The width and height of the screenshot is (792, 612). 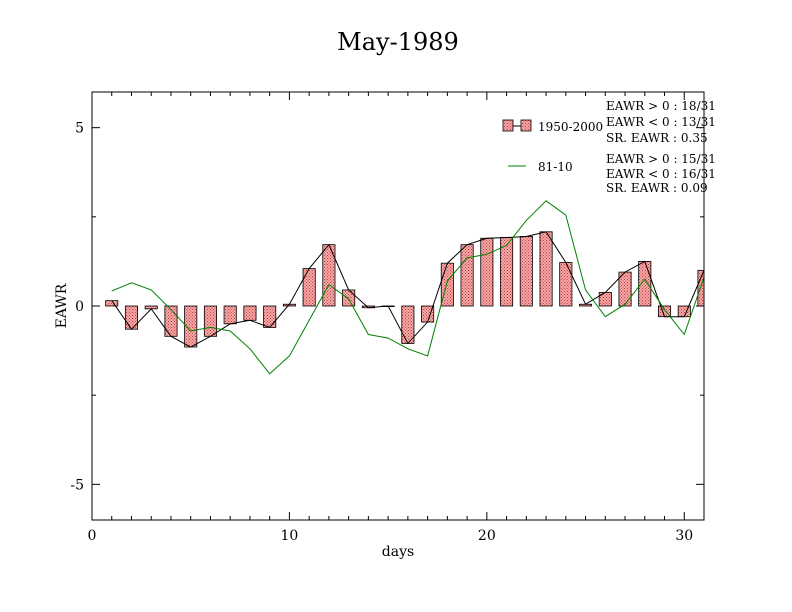 What do you see at coordinates (661, 106) in the screenshot?
I see `legend-stat-1950-2000-positive: EAWR > 0 : 18/31` at bounding box center [661, 106].